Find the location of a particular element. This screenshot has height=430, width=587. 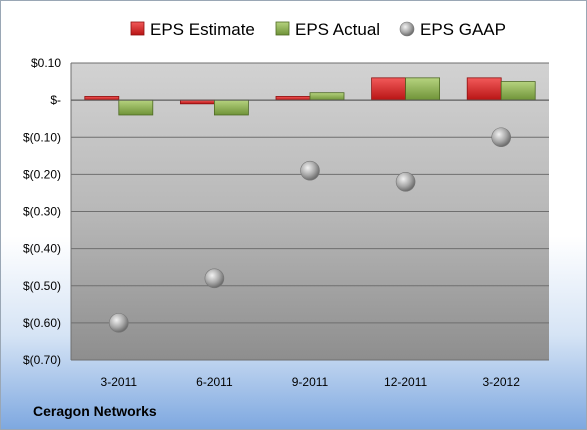

y-tick-label: $(0.70) is located at coordinates (42, 360).